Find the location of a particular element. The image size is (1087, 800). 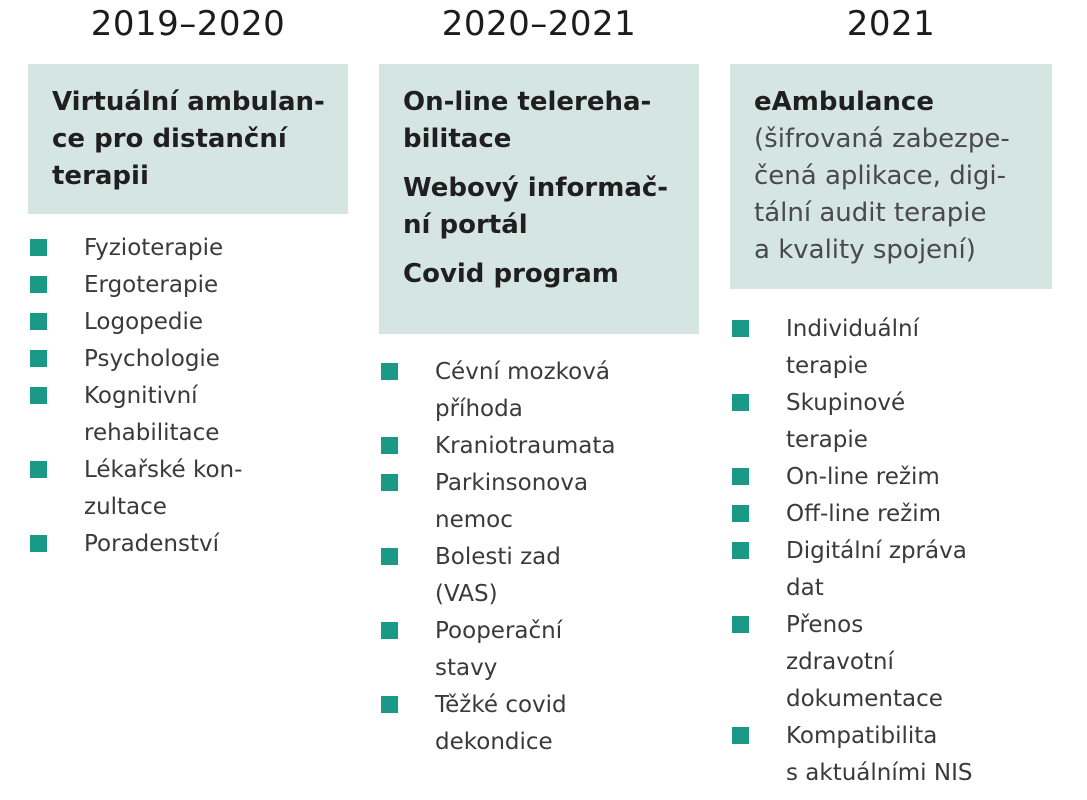

list-item-text: Cévní mozková is located at coordinates (522, 372).